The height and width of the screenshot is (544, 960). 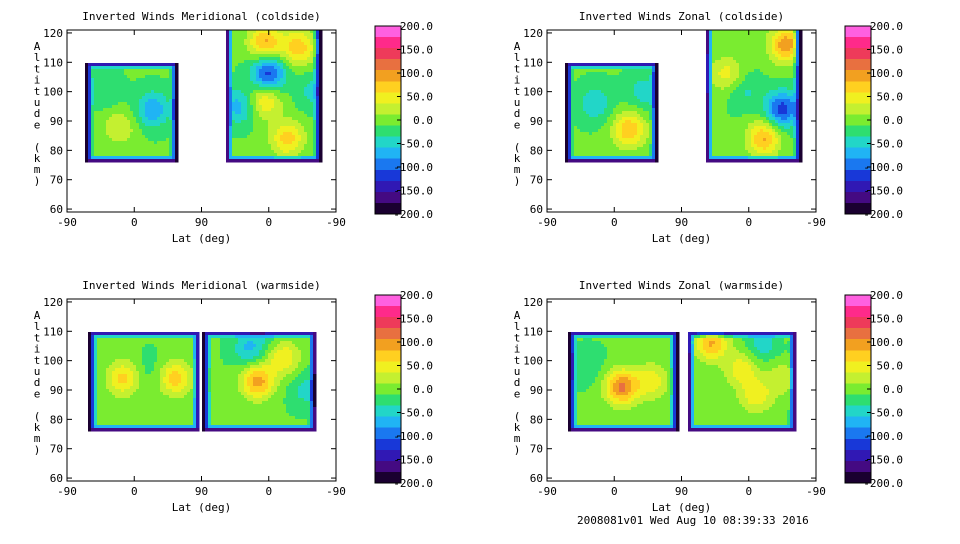 What do you see at coordinates (890, 366) in the screenshot?
I see `colorbar-label: 50.0` at bounding box center [890, 366].